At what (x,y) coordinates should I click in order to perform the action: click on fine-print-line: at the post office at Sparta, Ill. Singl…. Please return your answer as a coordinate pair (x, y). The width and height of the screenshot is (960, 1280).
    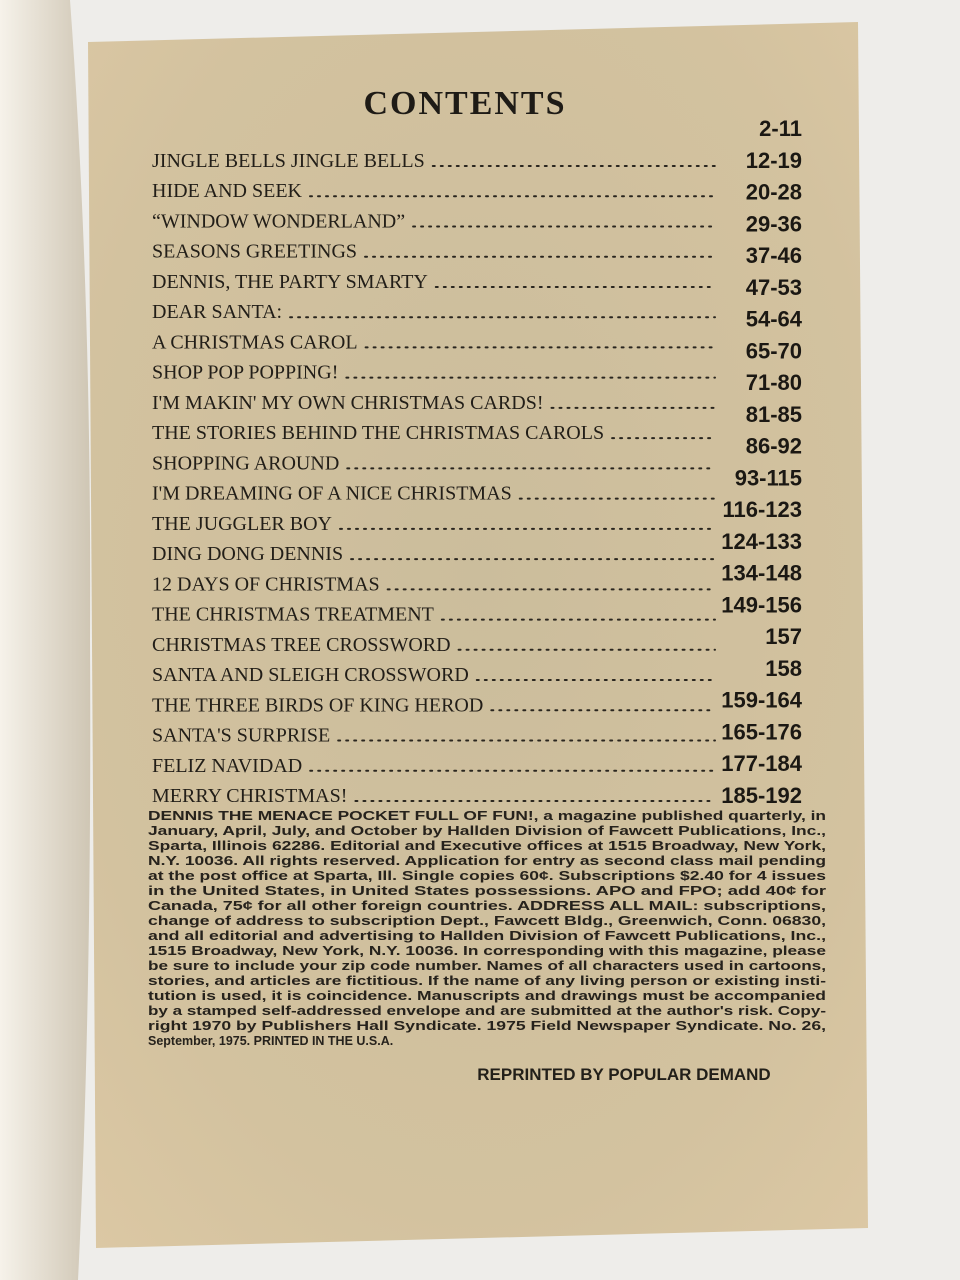
    Looking at the image, I should click on (487, 876).